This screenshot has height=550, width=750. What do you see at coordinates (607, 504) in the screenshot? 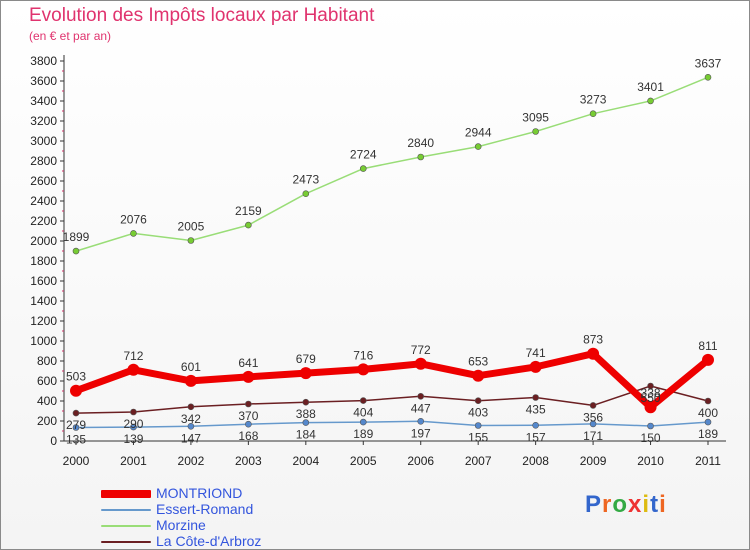
I see `logo-letter: r` at bounding box center [607, 504].